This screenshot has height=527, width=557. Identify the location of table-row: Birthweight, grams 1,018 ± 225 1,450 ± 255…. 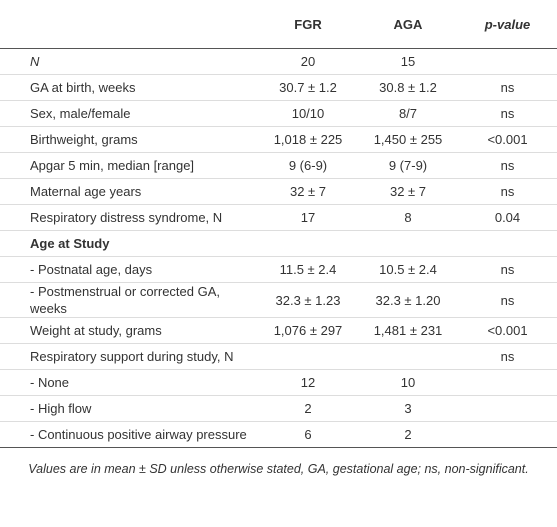
(278, 139).